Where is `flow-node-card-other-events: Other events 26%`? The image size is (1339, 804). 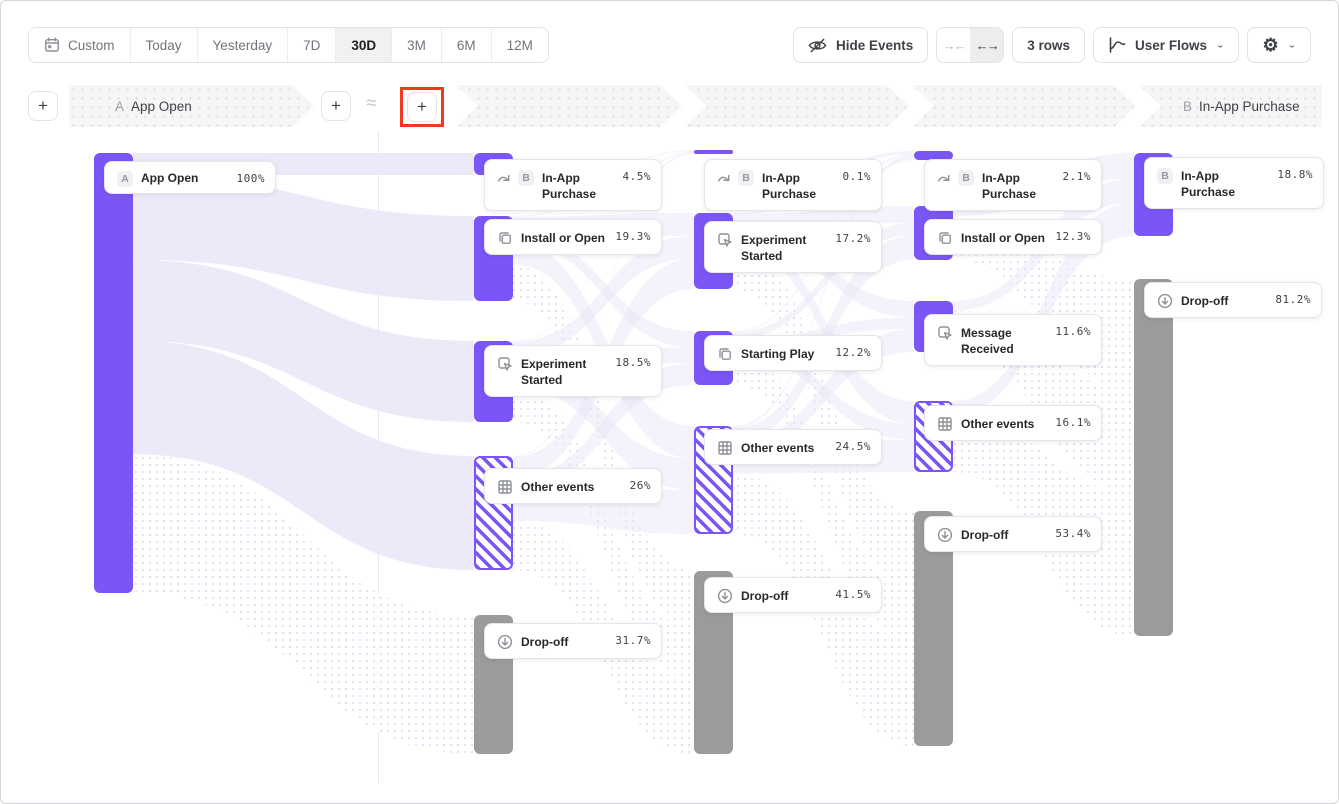 flow-node-card-other-events: Other events 26% is located at coordinates (573, 486).